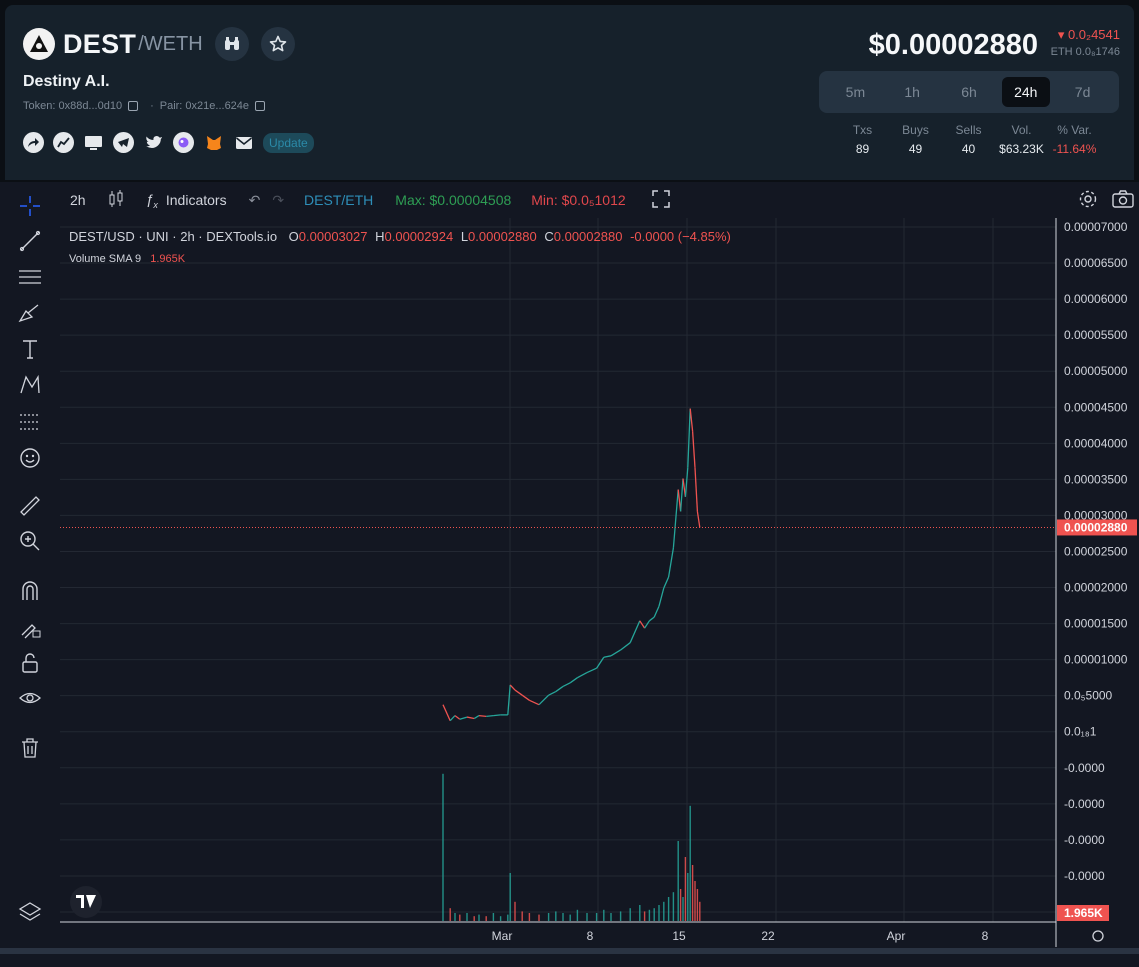 The height and width of the screenshot is (967, 1139). What do you see at coordinates (1096, 624) in the screenshot?
I see `y-tick-label: 0.00001500` at bounding box center [1096, 624].